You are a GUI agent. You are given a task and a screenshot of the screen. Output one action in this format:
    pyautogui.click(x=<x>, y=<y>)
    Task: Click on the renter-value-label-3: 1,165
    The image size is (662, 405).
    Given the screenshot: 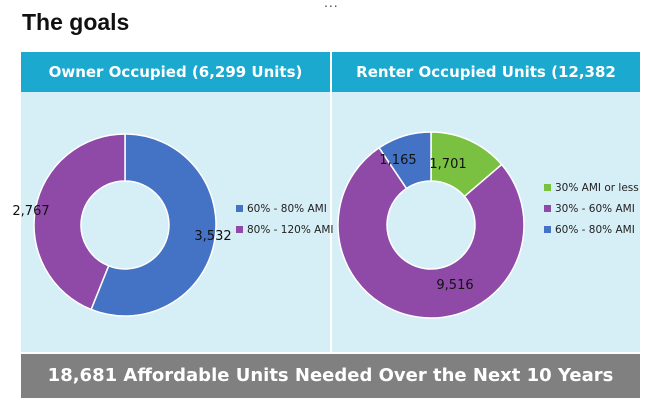 What is the action you would take?
    pyautogui.click(x=397, y=160)
    